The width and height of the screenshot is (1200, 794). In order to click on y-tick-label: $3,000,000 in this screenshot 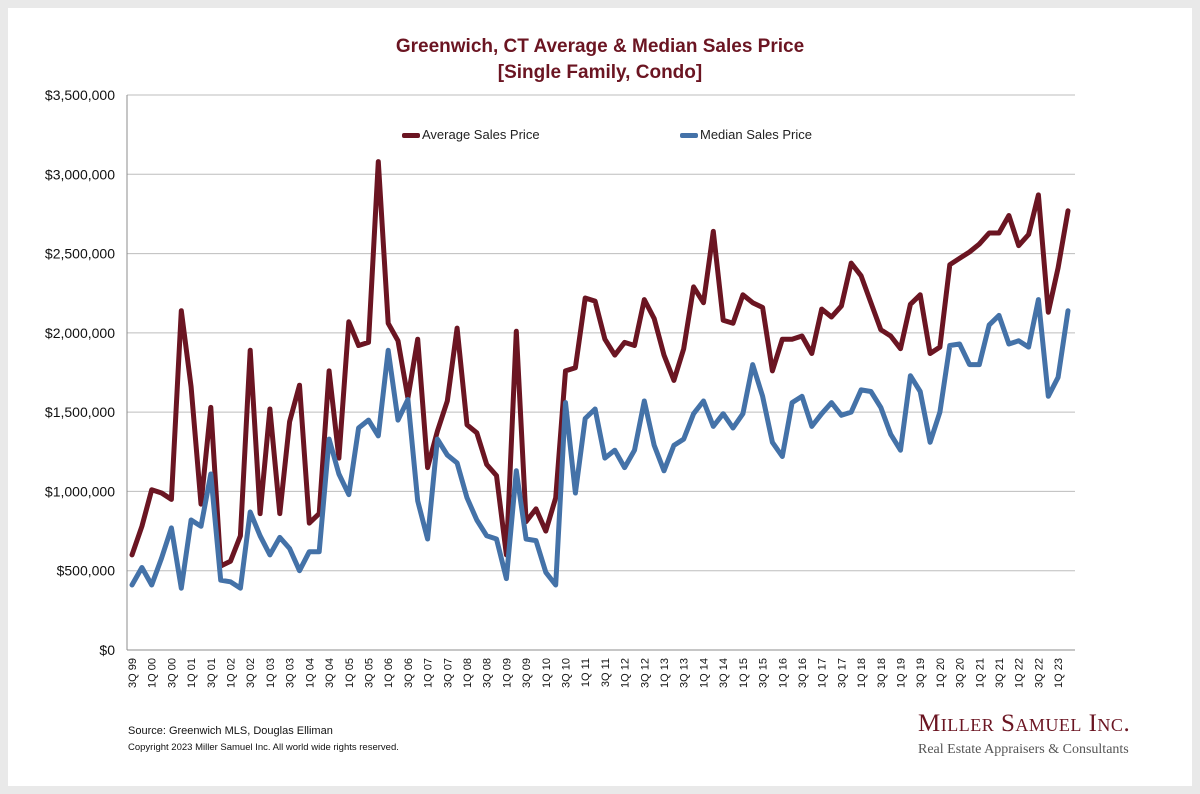, I will do `click(80, 174)`.